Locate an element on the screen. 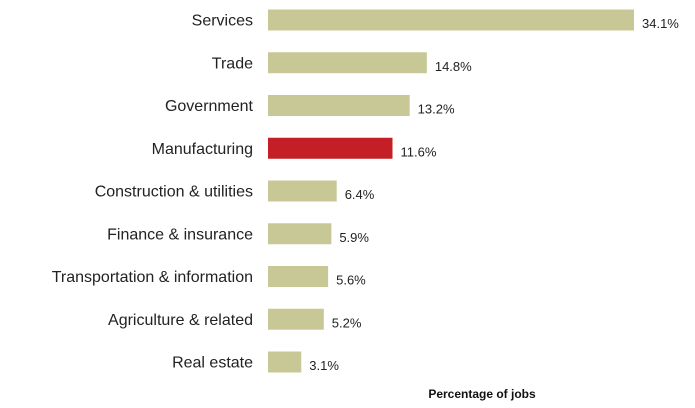 Image resolution: width=695 pixels, height=408 pixels. bar-government is located at coordinates (339, 105).